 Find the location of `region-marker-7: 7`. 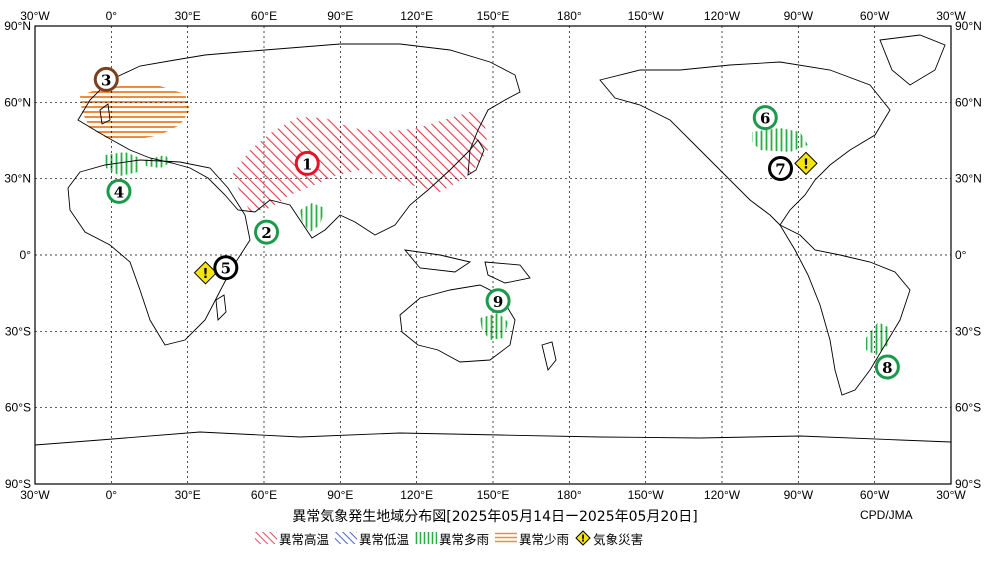

region-marker-7: 7 is located at coordinates (781, 168).